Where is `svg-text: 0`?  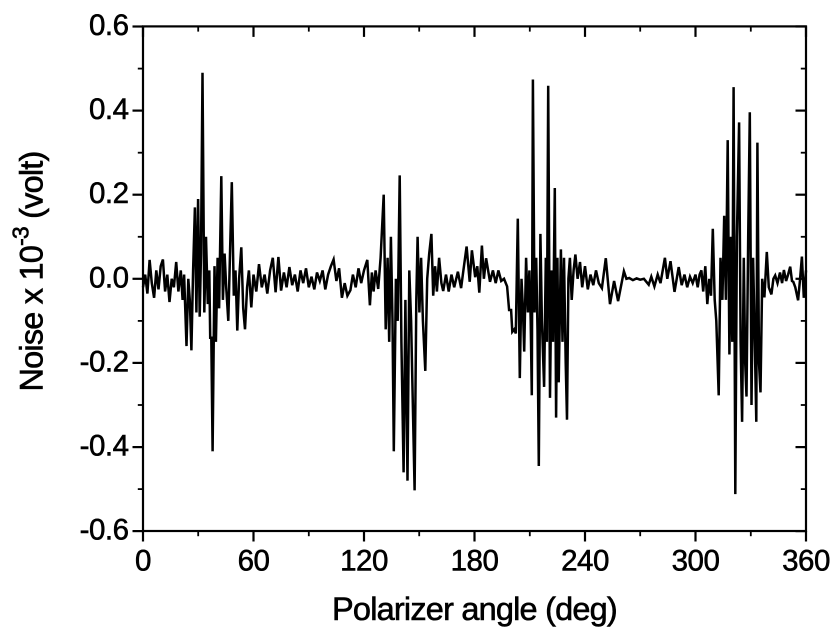 svg-text: 0 is located at coordinates (143, 561).